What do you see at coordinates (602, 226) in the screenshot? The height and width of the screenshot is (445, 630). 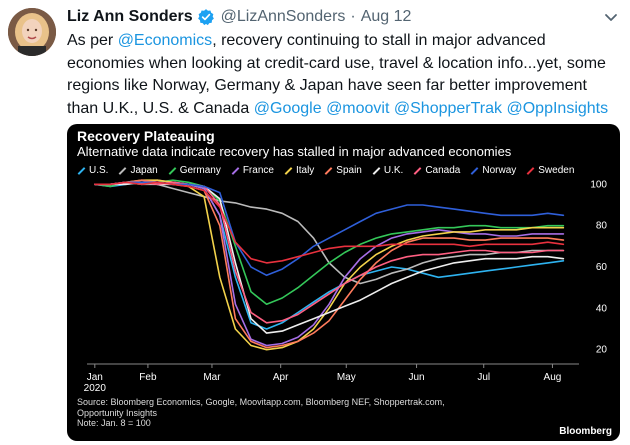 I see `y-tick-label: 80` at bounding box center [602, 226].